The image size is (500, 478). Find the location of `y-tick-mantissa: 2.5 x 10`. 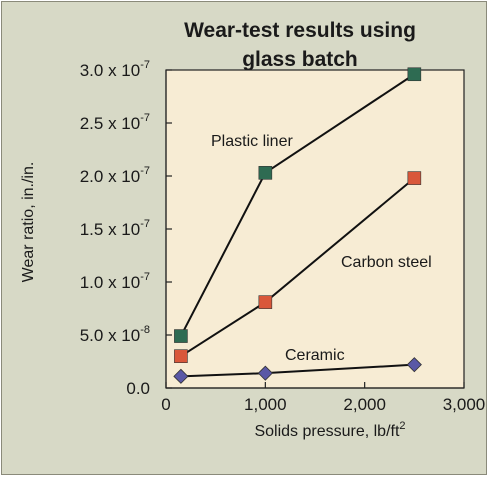

y-tick-mantissa: 2.5 x 10 is located at coordinates (110, 123).